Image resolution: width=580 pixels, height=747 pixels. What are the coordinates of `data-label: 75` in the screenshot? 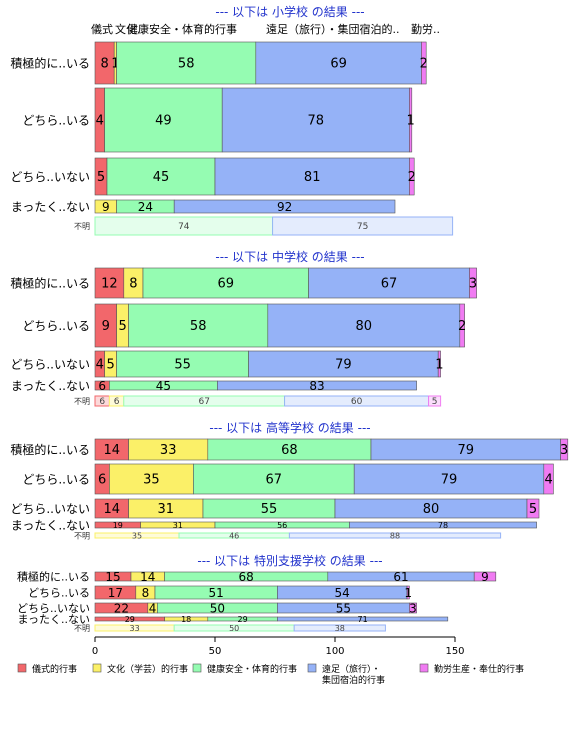 It's located at (362, 227).